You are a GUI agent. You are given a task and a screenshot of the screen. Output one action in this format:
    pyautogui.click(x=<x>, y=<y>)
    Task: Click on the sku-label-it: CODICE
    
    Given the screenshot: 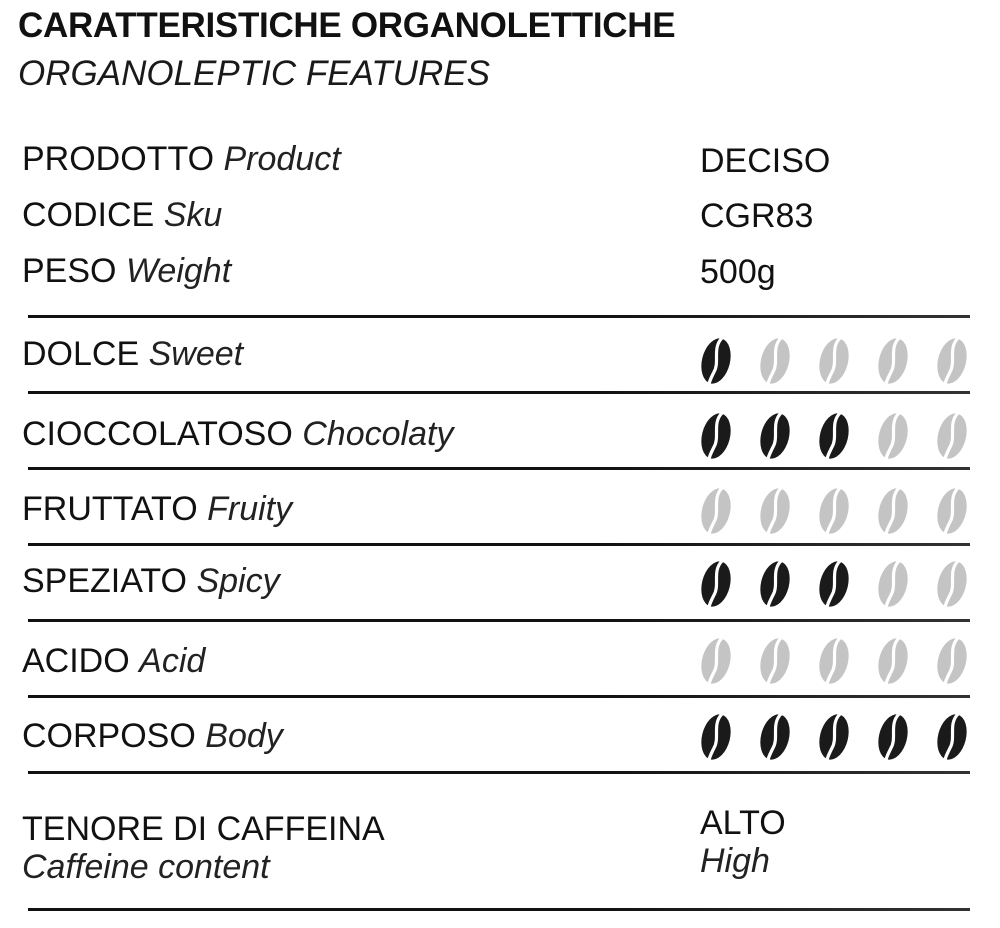 What is the action you would take?
    pyautogui.click(x=88, y=215)
    